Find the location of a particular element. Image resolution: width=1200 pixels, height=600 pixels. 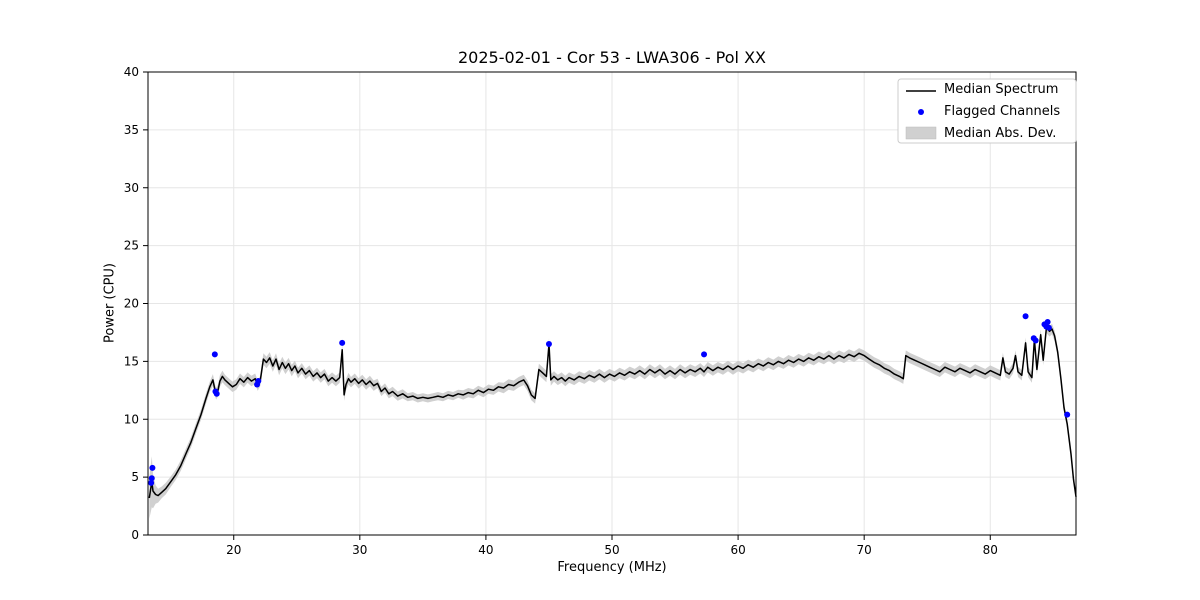

svg-text: 10 is located at coordinates (131, 419).